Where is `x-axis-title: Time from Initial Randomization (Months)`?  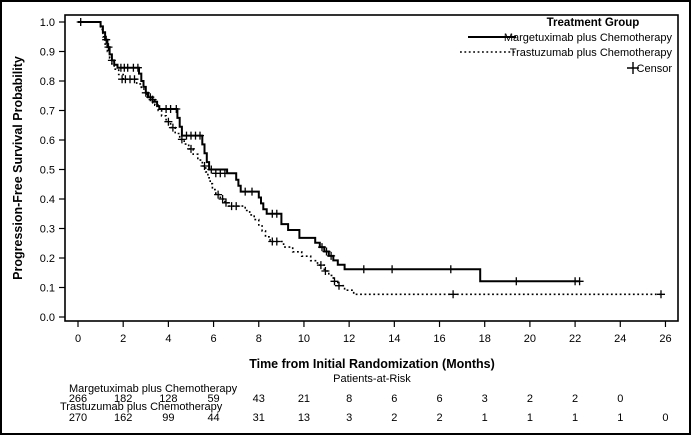
x-axis-title: Time from Initial Randomization (Months) is located at coordinates (372, 364).